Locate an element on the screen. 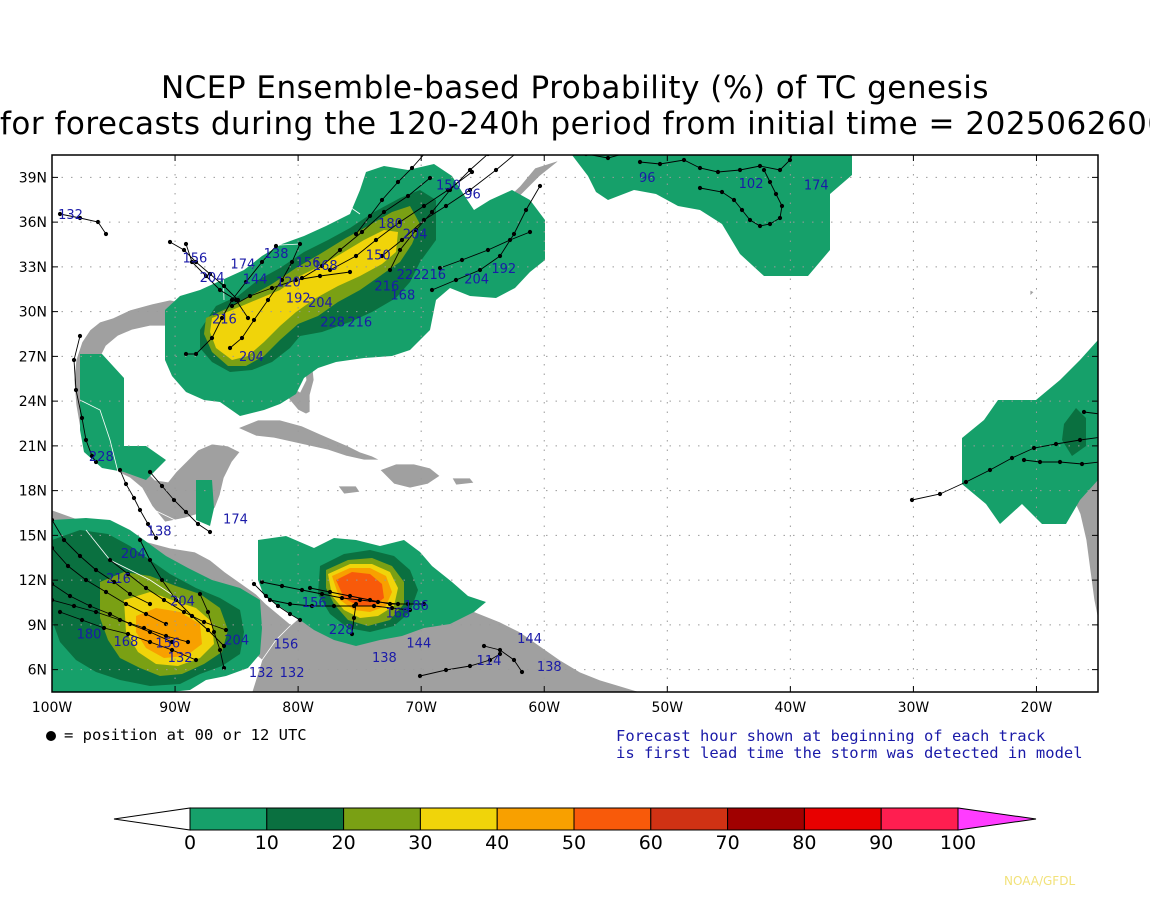  track-hour-label: 180 is located at coordinates (390, 224).